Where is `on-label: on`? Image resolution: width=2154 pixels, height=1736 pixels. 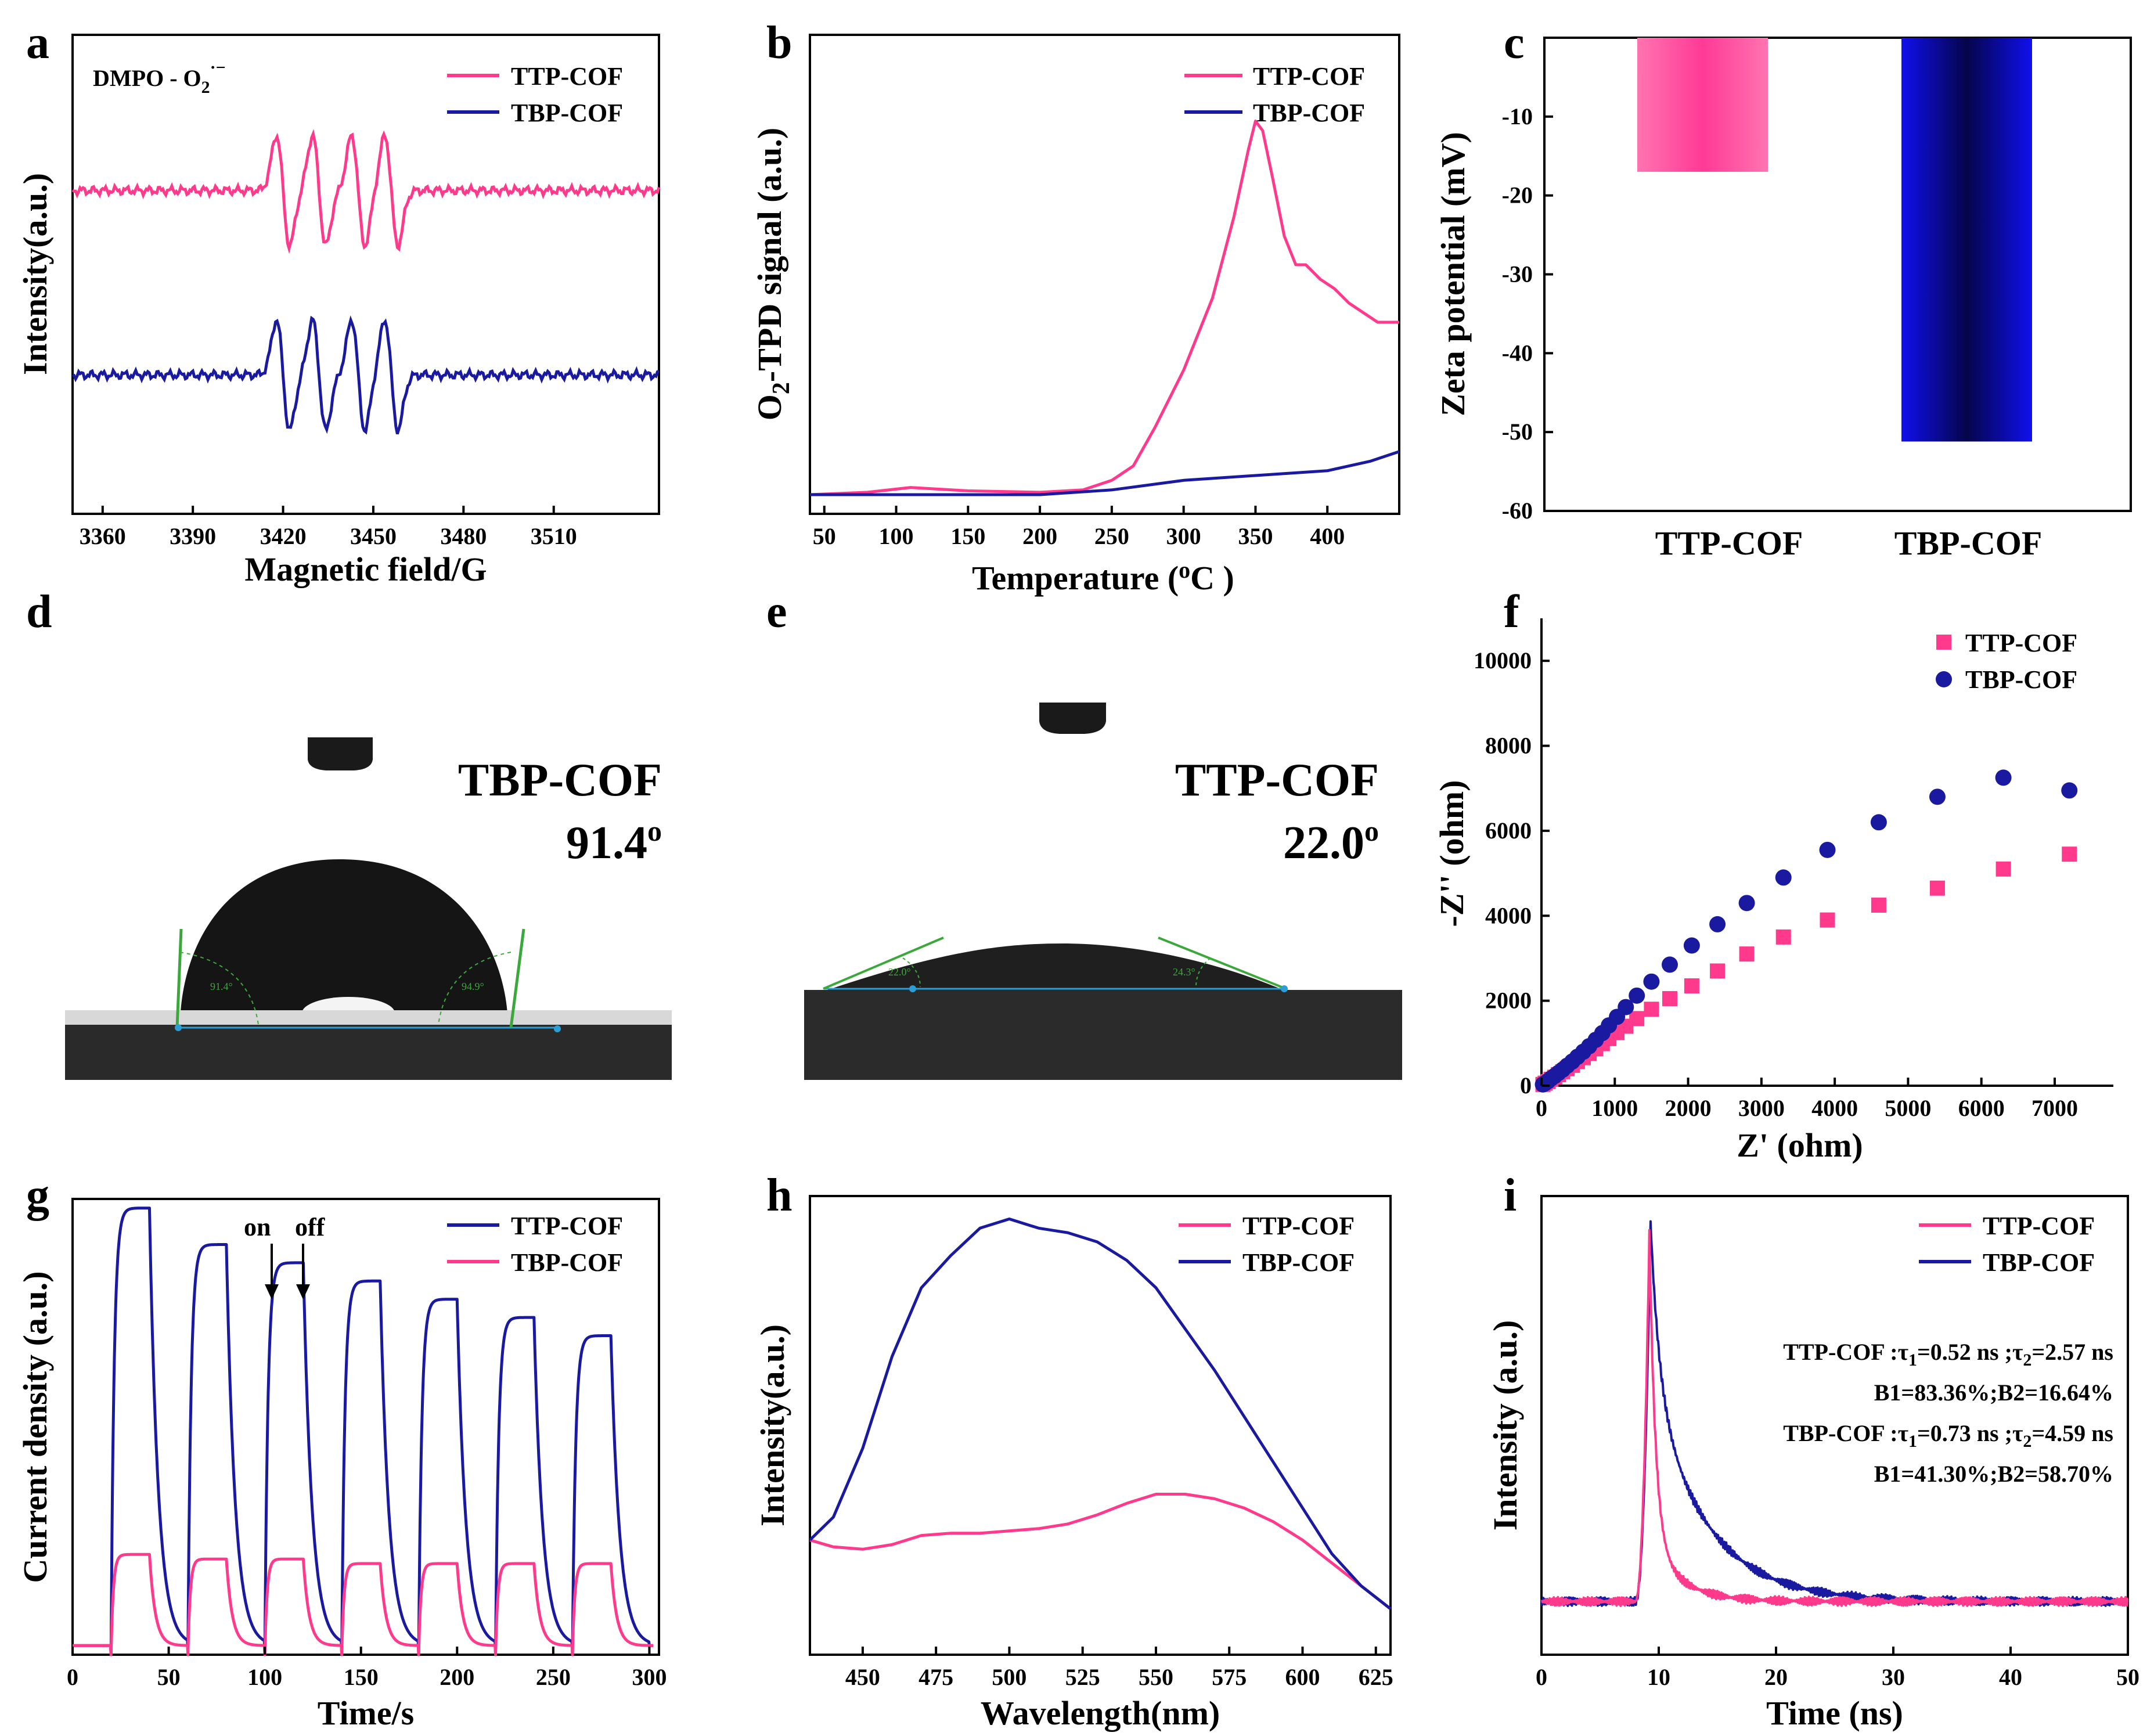
on-label: on is located at coordinates (257, 1227).